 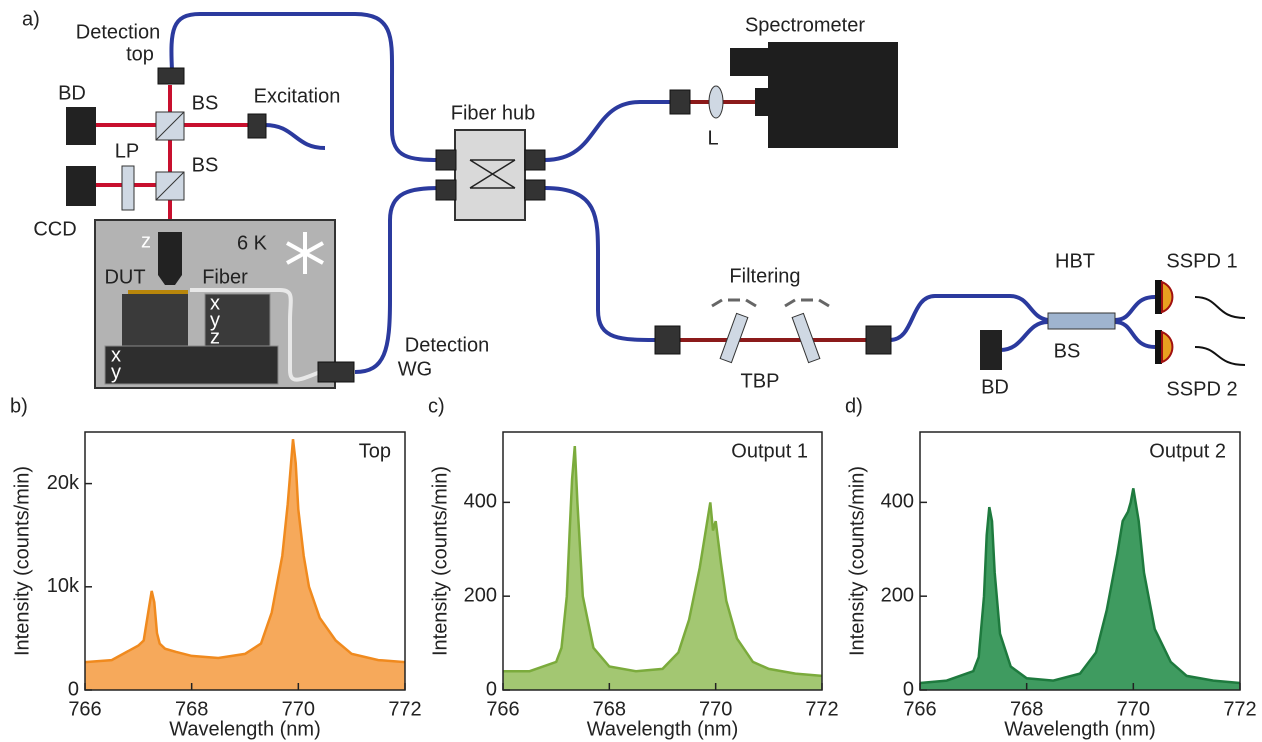 I want to click on label: SSPD 2, so click(x=1201, y=389).